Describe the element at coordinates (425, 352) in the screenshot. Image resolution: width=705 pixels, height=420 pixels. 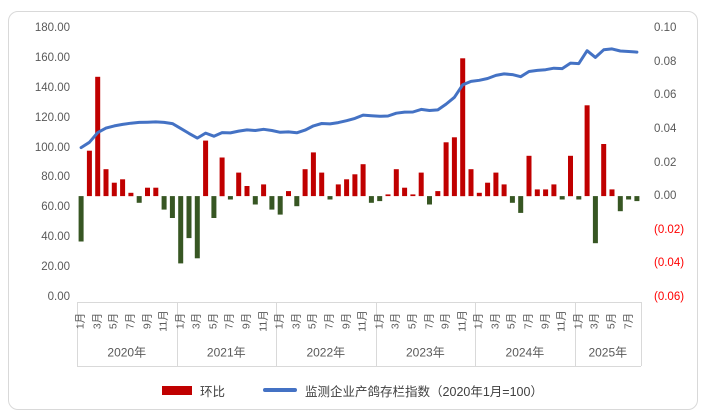
I see `year-tick-label: 2023年` at that location.